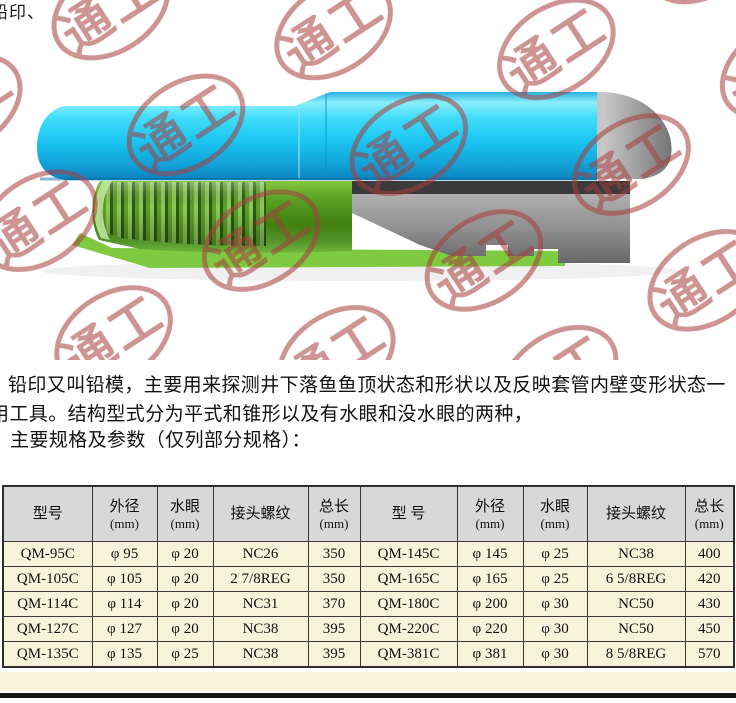 The image size is (736, 703). Describe the element at coordinates (368, 695) in the screenshot. I see `bottom-divider` at that location.